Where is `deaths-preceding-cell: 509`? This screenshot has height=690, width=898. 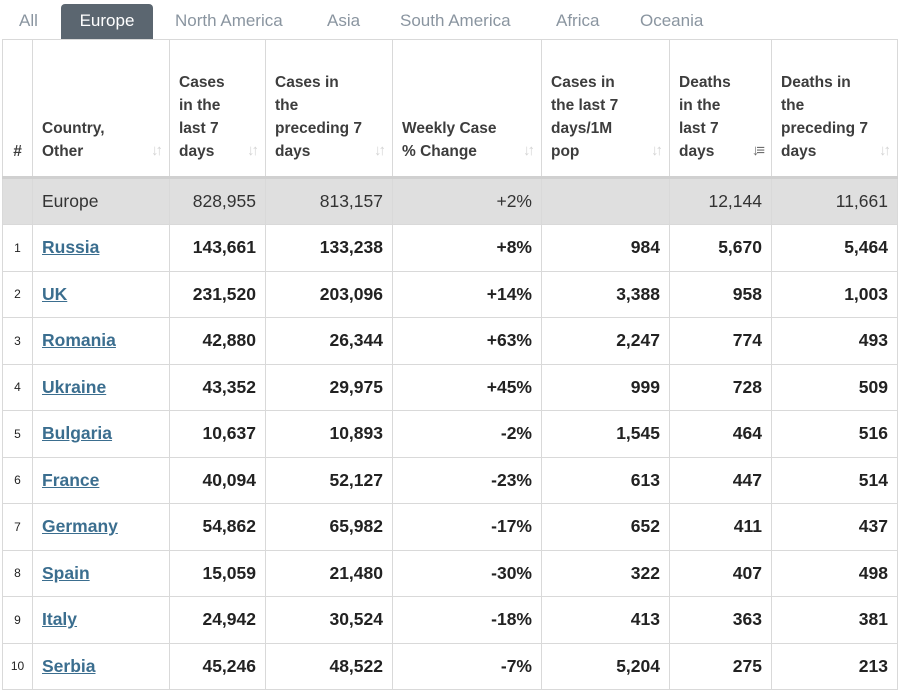 deaths-preceding-cell: 509 is located at coordinates (834, 387).